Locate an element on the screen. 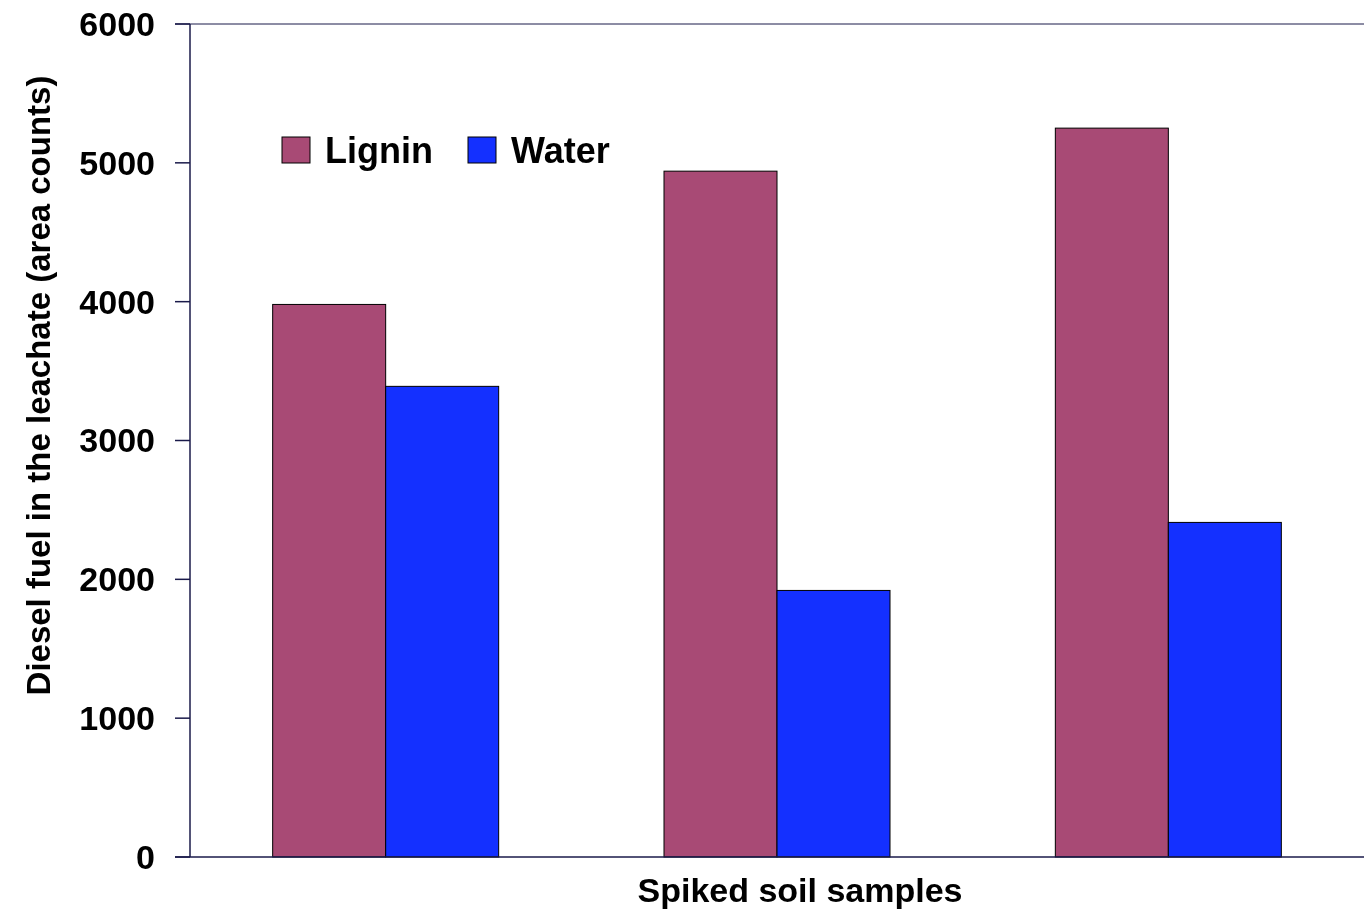 This screenshot has width=1364, height=913. y-tick-label: 0 is located at coordinates (145, 856).